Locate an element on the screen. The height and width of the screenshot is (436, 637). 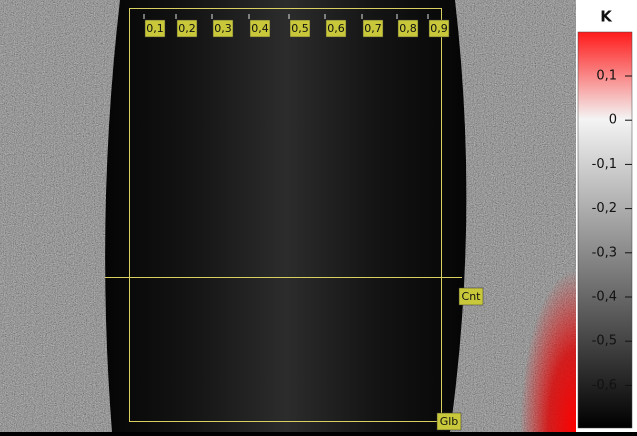
position-label: 0,8 is located at coordinates (408, 28).